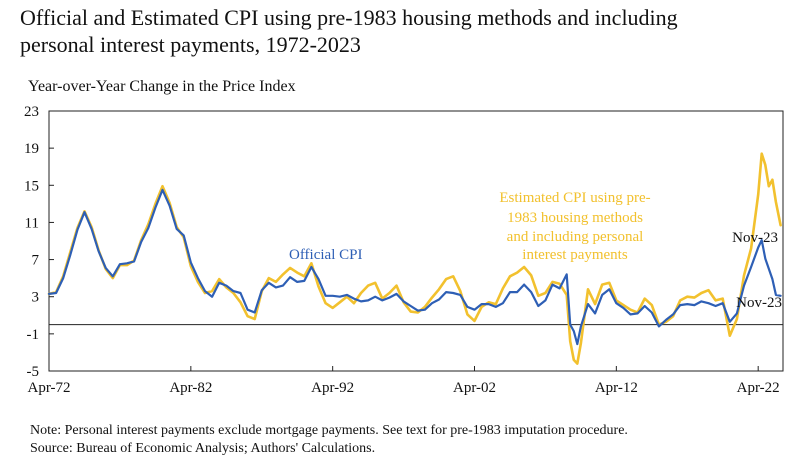 This screenshot has height=464, width=800. Describe the element at coordinates (48, 388) in the screenshot. I see `x-tick-label: Apr-72` at that location.